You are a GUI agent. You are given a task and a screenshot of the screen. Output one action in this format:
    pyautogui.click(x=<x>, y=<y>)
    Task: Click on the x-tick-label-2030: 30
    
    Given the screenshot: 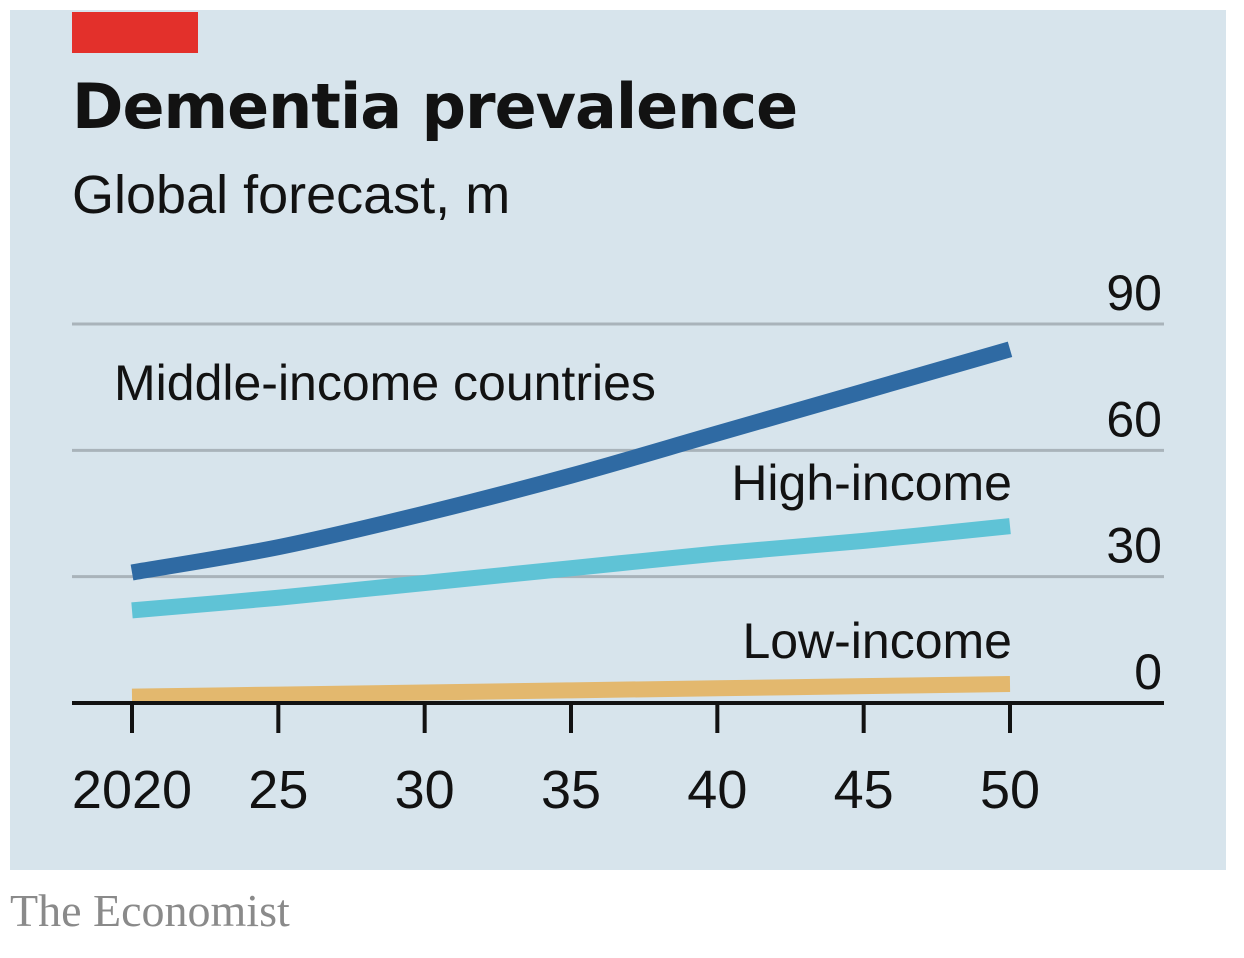 What is the action you would take?
    pyautogui.click(x=425, y=790)
    